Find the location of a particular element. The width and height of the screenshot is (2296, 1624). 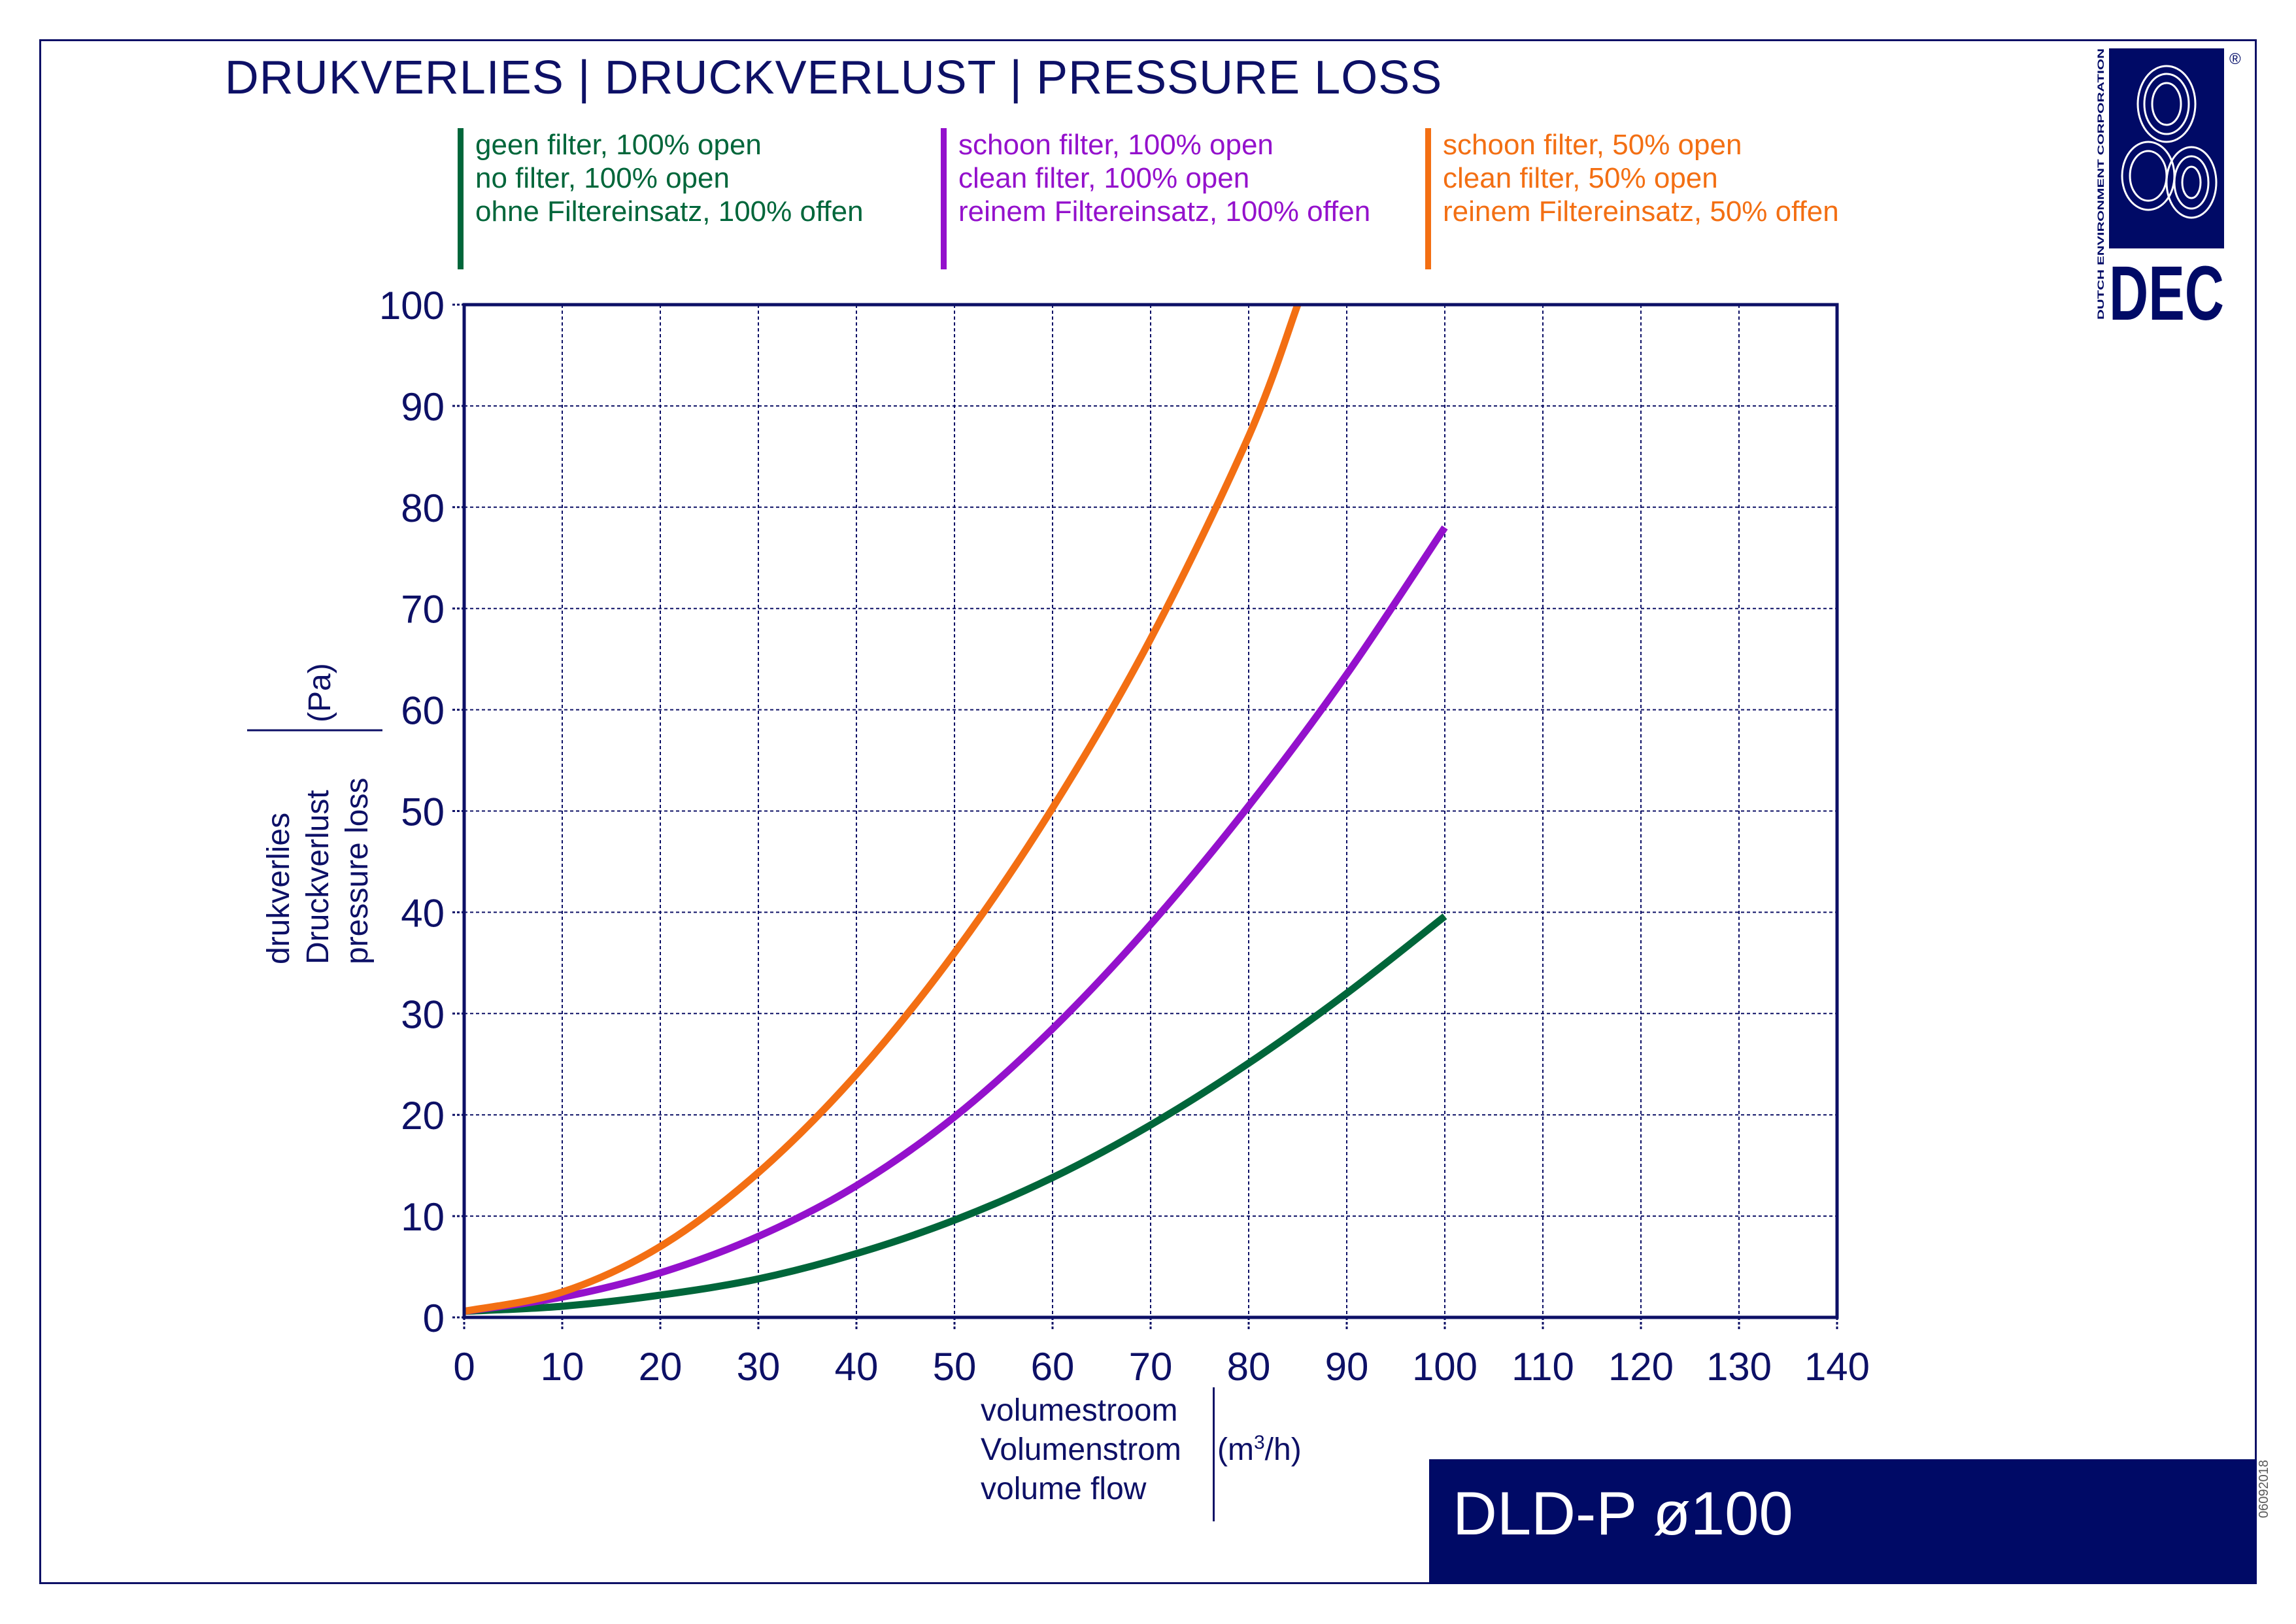

logo-corporation-text: DUTCH ENVIRONMENT CORPORATION is located at coordinates (2101, 184).